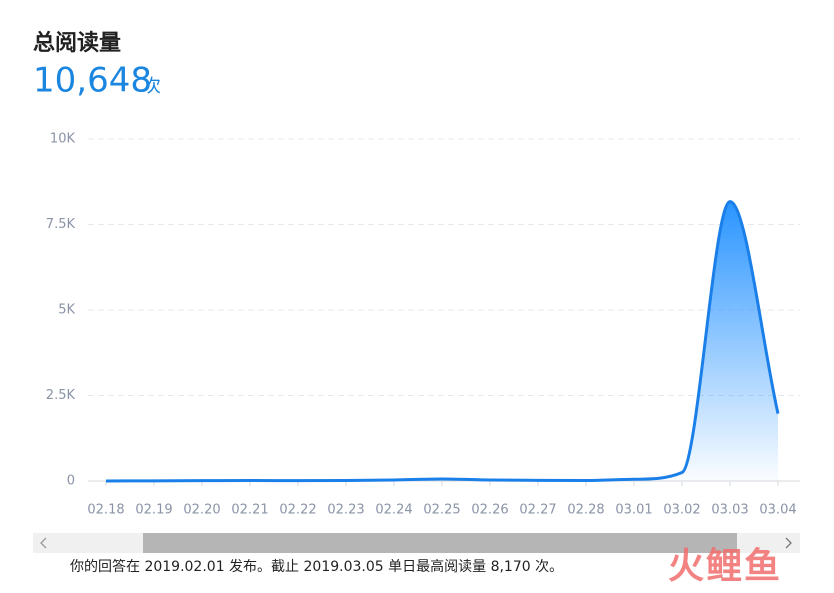 The height and width of the screenshot is (593, 834). Describe the element at coordinates (633, 510) in the screenshot. I see `x-tick-label: 03.01` at that location.